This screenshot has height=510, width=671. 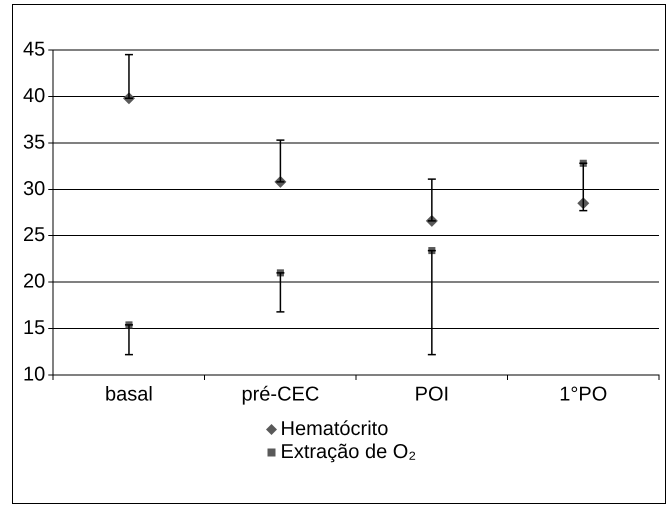 I want to click on legend-label: Extração de O₂, so click(x=348, y=452).